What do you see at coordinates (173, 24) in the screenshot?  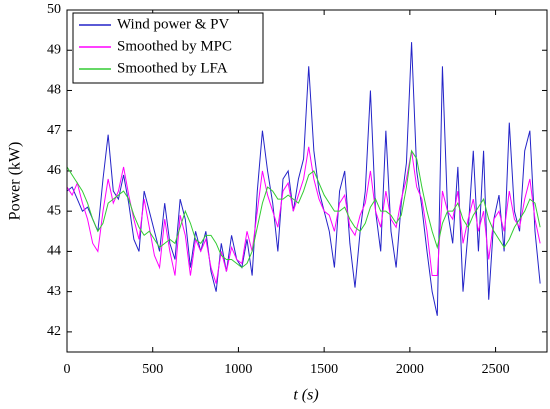 I see `legend-label: Wind power & PV` at bounding box center [173, 24].